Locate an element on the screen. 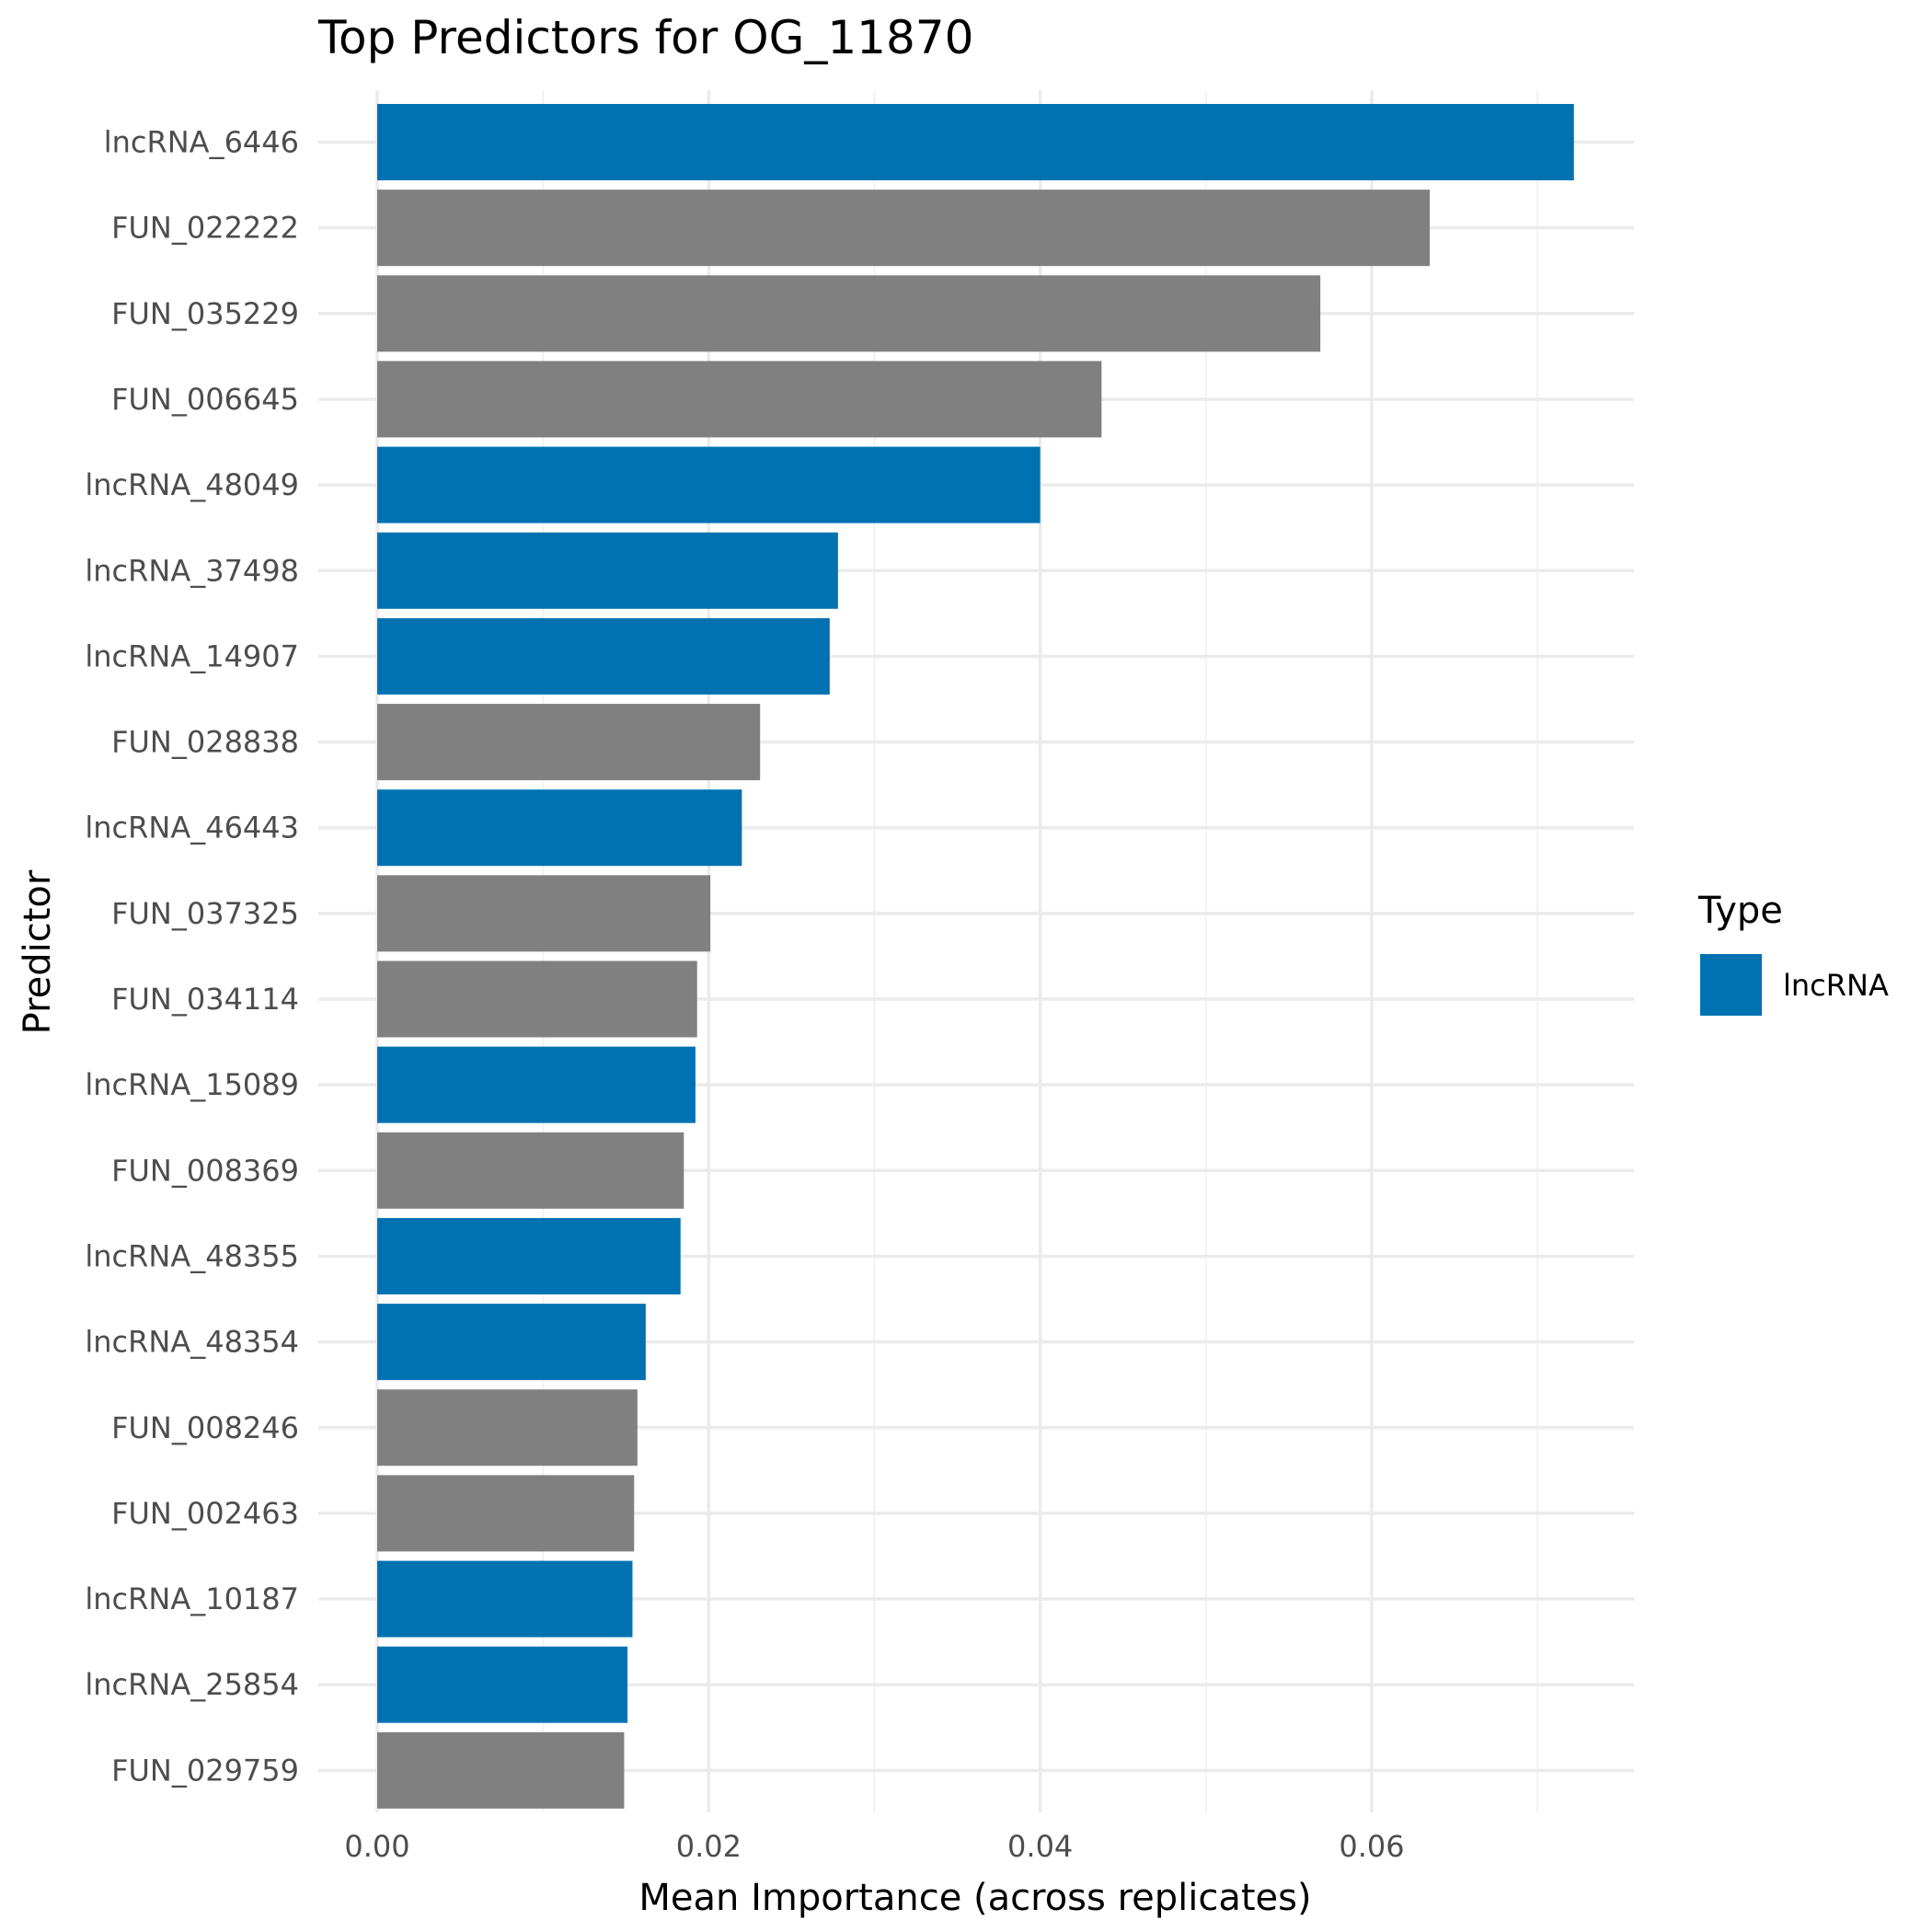 The height and width of the screenshot is (1932, 1932). y-tick-label: FUN_008369 is located at coordinates (205, 1170).